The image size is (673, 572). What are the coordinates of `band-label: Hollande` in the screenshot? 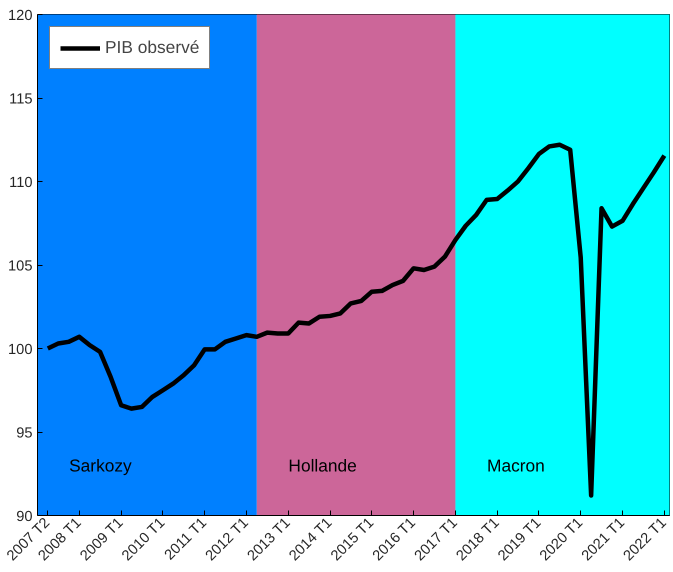 It's located at (322, 465).